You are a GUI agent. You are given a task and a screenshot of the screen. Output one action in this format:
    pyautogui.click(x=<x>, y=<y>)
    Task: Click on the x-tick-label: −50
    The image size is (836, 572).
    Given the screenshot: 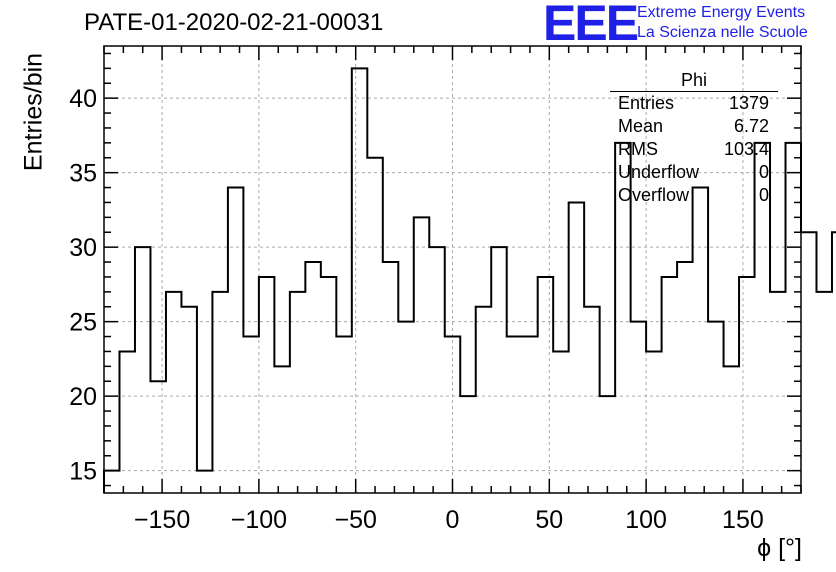 What is the action you would take?
    pyautogui.click(x=355, y=520)
    